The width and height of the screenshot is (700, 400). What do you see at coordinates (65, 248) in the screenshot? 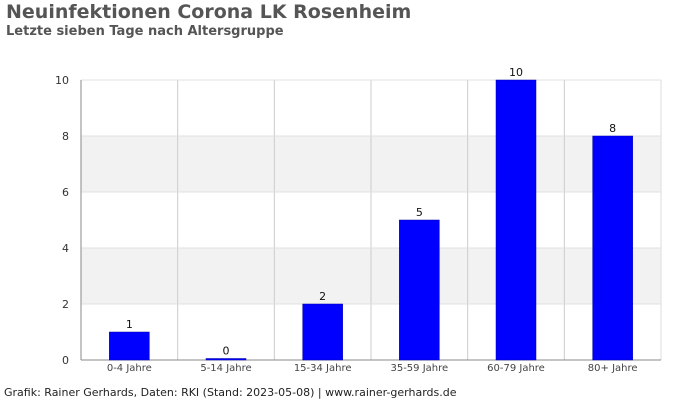
I see `y-tick-label: 4` at bounding box center [65, 248].